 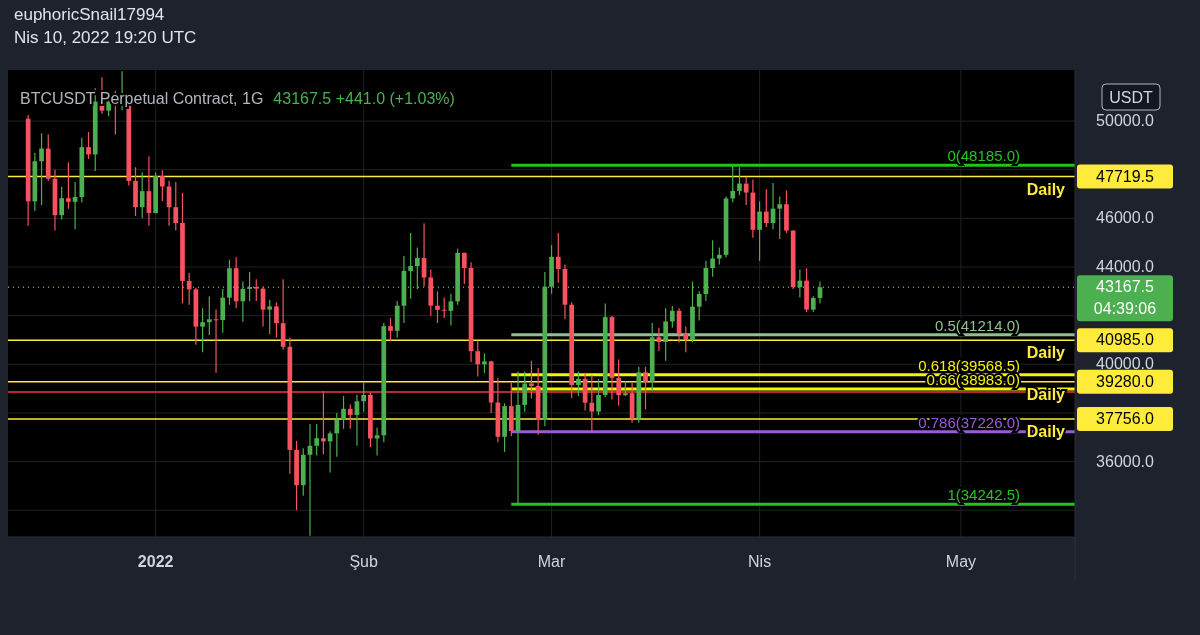 What do you see at coordinates (1125, 461) in the screenshot?
I see `y-tick-label: 36000.0` at bounding box center [1125, 461].